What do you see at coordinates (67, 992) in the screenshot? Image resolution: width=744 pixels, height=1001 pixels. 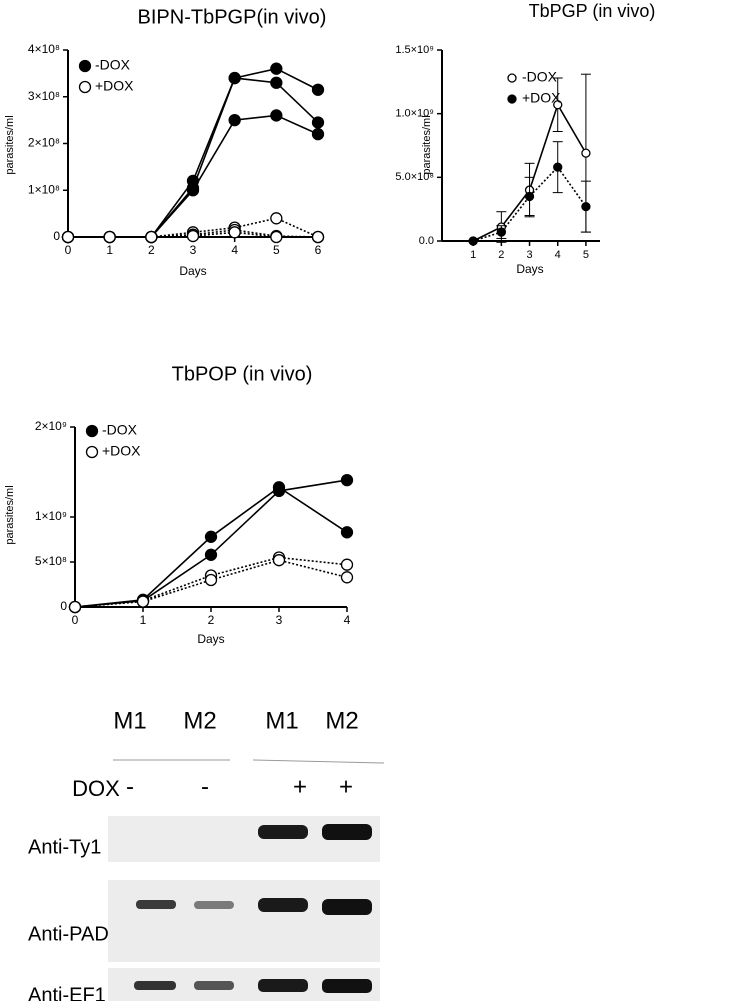 I see `row-label: Anti-EF1` at bounding box center [67, 992].